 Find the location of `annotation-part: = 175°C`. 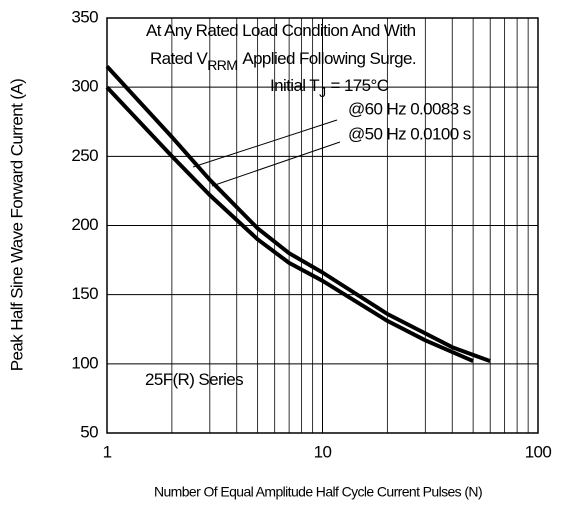

annotation-part: = 175°C is located at coordinates (360, 85).